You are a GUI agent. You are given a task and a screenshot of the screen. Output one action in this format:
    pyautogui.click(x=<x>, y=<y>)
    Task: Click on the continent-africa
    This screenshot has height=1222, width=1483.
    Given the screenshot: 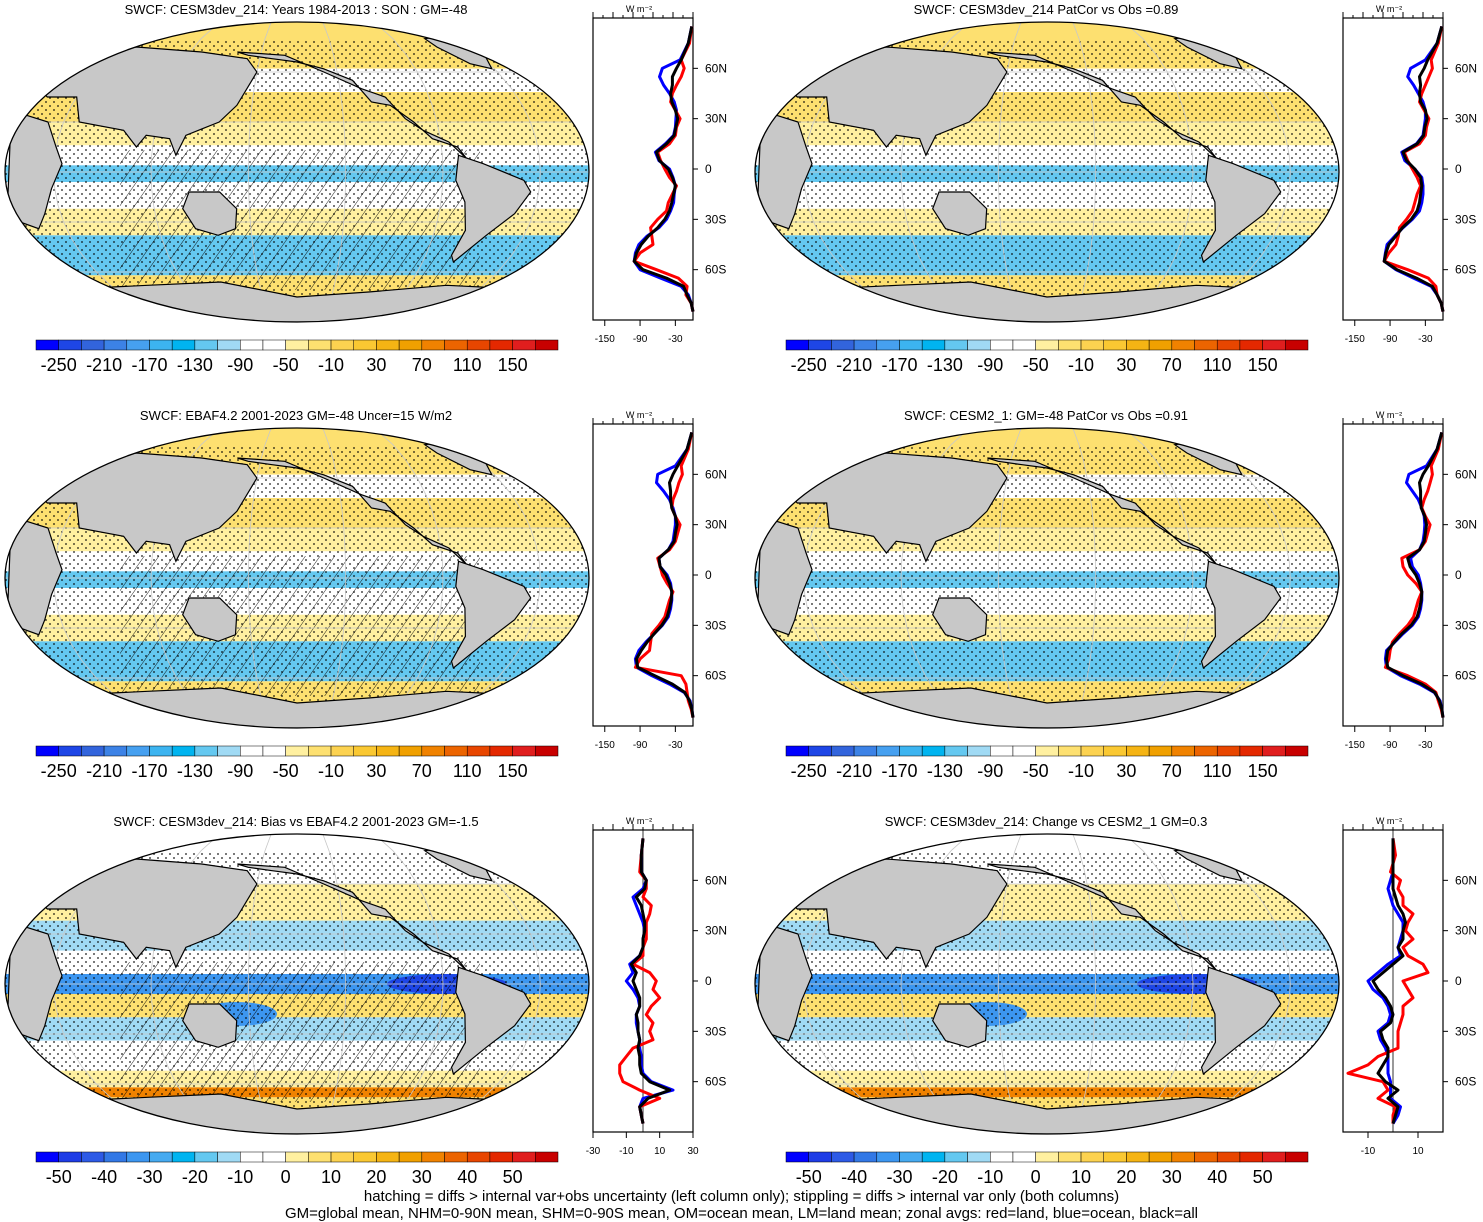 What is the action you would take?
    pyautogui.click(x=35, y=577)
    